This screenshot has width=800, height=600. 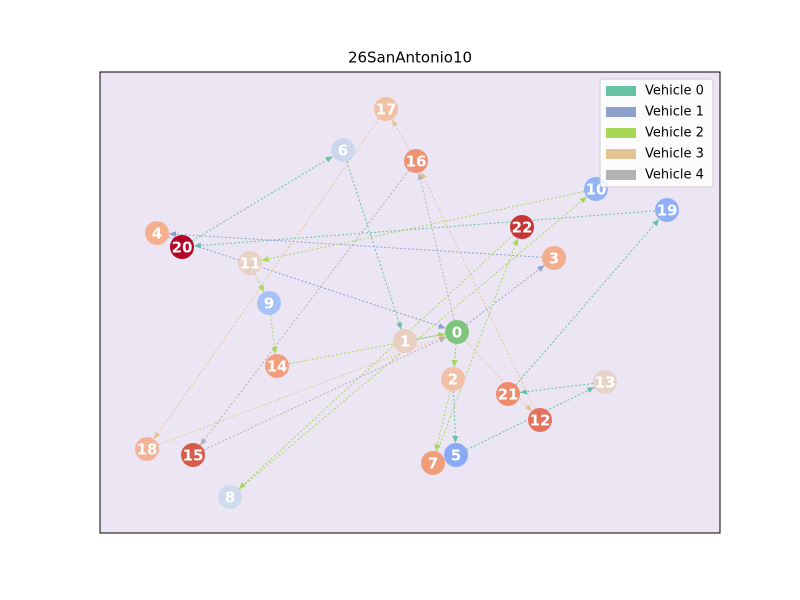 What do you see at coordinates (674, 112) in the screenshot?
I see `legend-label: Vehicle 1` at bounding box center [674, 112].